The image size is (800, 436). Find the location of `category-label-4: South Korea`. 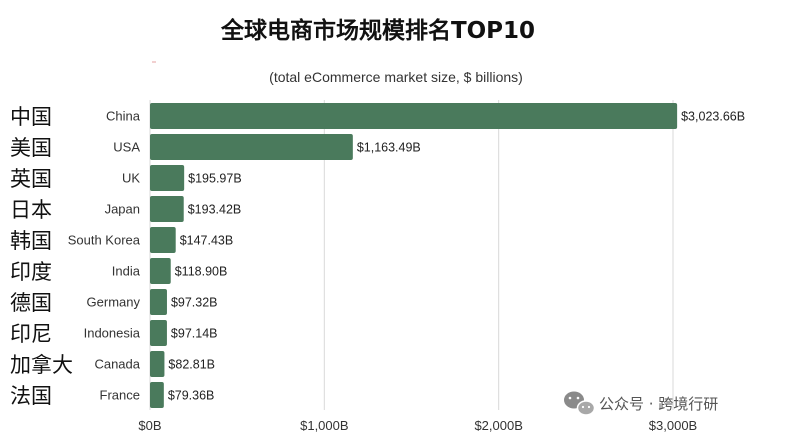

category-label-4: South Korea is located at coordinates (104, 240).